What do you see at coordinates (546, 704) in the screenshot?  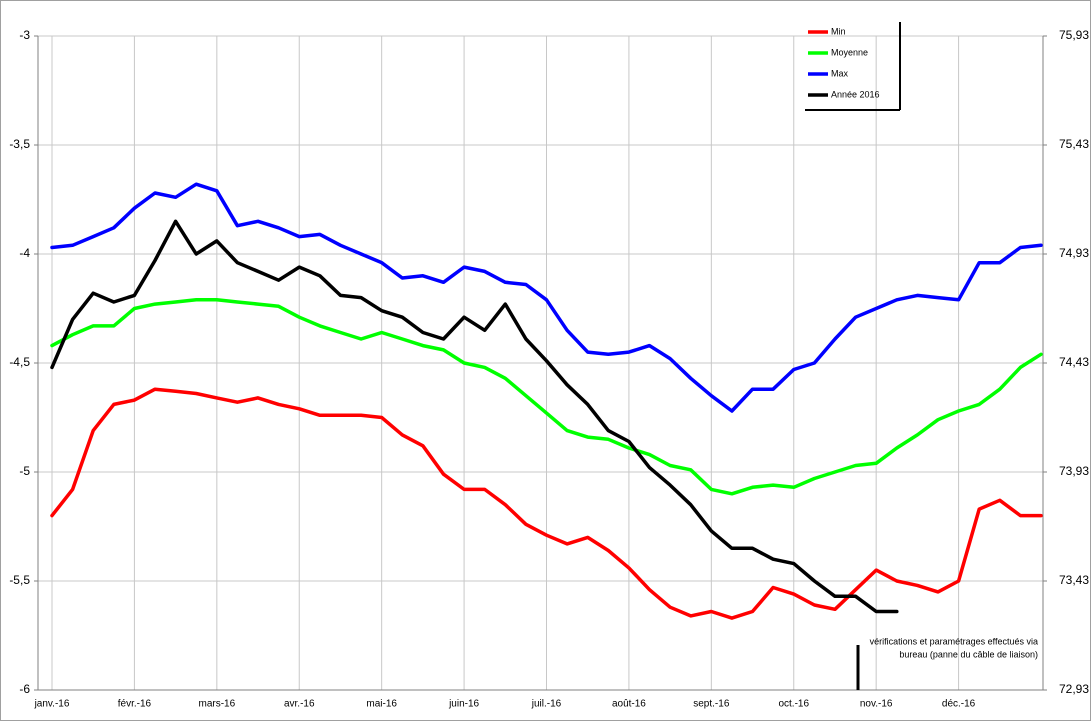 I see `x-tick-label: juil.-16` at bounding box center [546, 704].